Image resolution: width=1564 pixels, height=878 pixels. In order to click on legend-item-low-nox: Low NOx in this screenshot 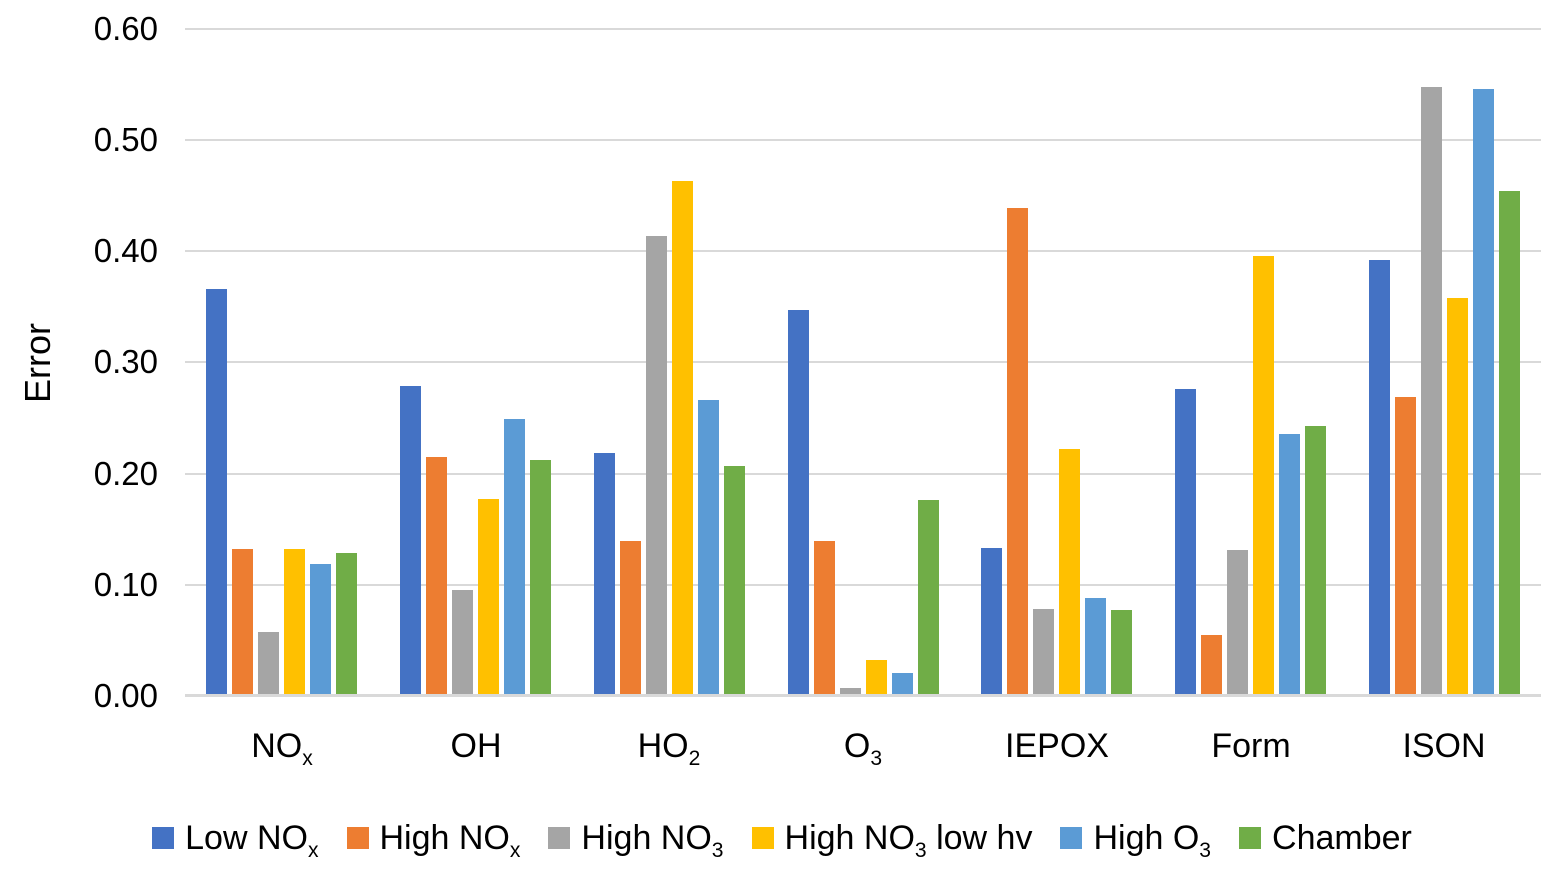, I will do `click(235, 840)`.